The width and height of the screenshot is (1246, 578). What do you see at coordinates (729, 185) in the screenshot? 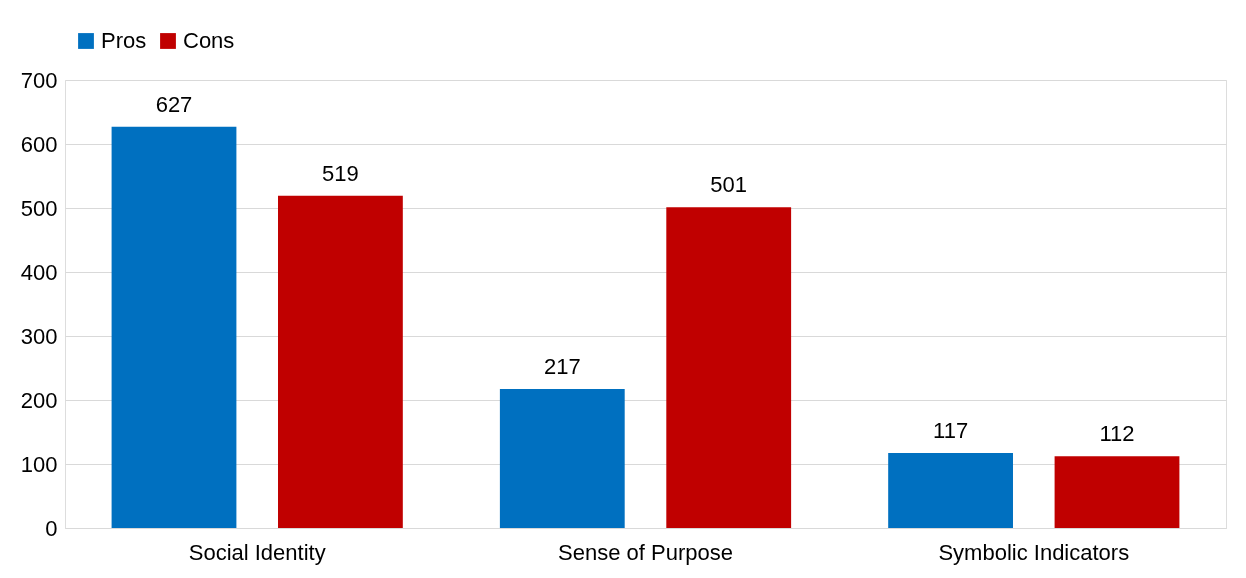
I see `data-label: 501` at bounding box center [729, 185].